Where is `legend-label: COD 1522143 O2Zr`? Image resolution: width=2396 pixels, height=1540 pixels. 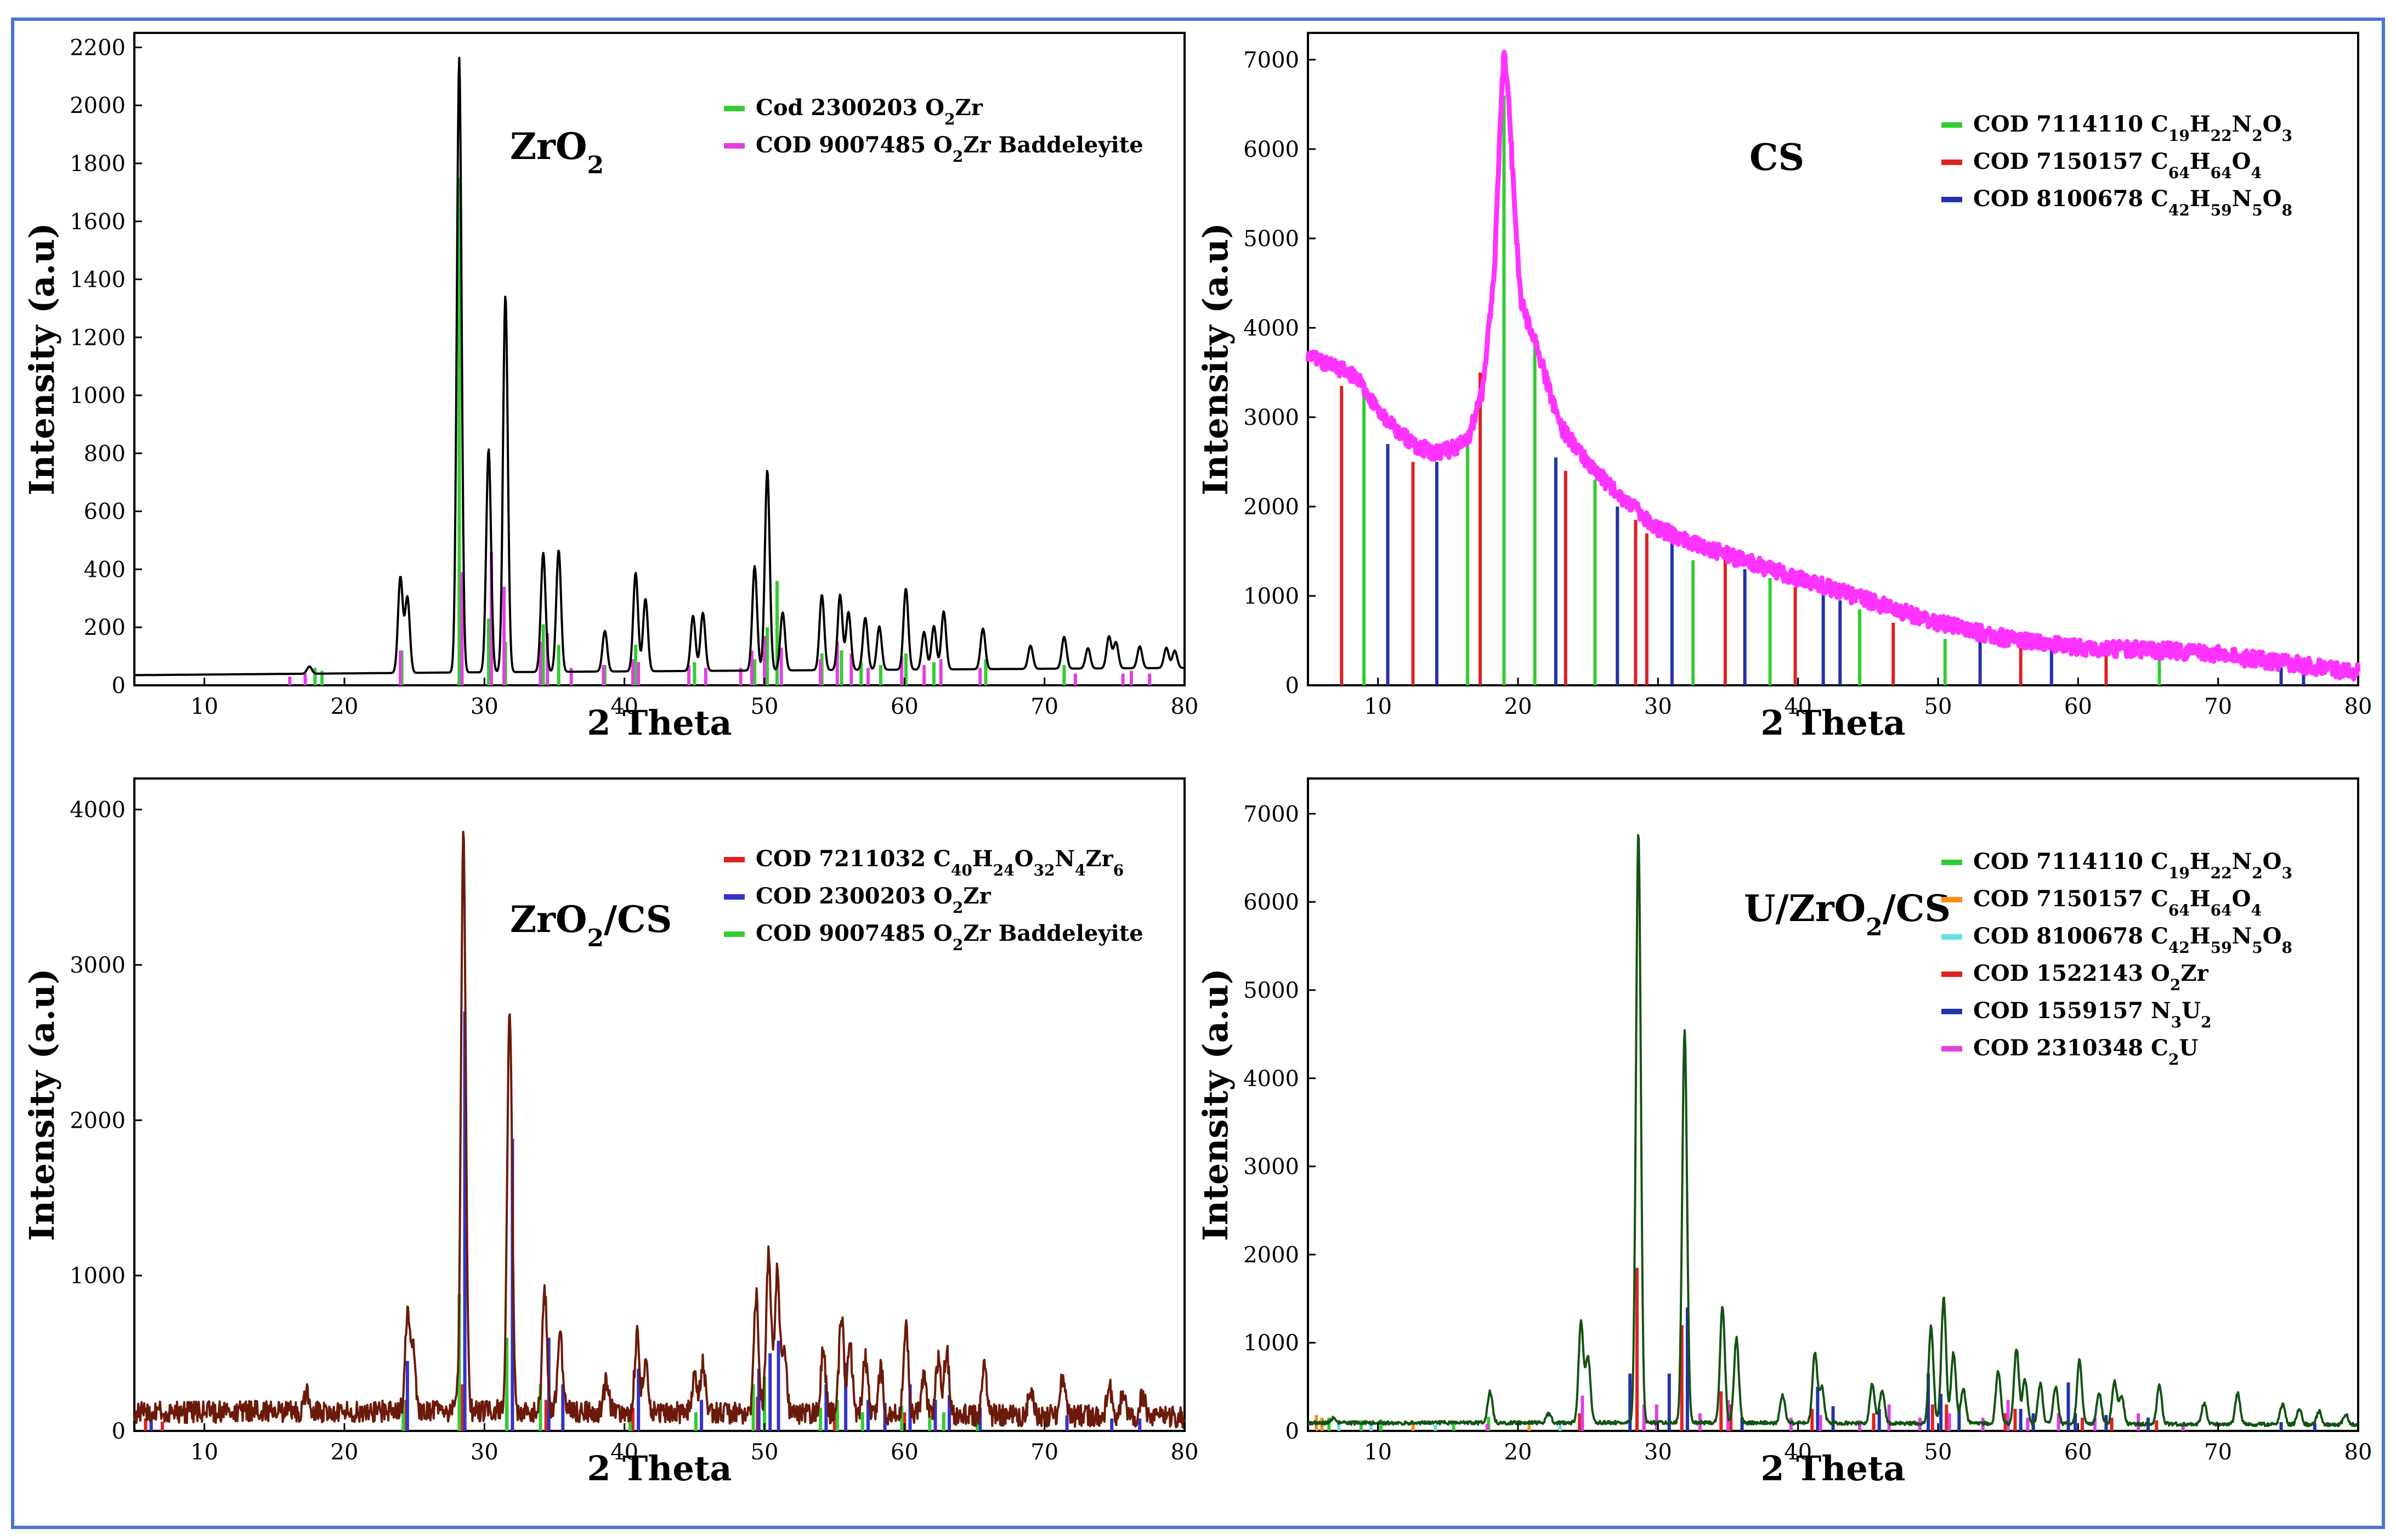 legend-label: COD 1522143 O2Zr is located at coordinates (2091, 978).